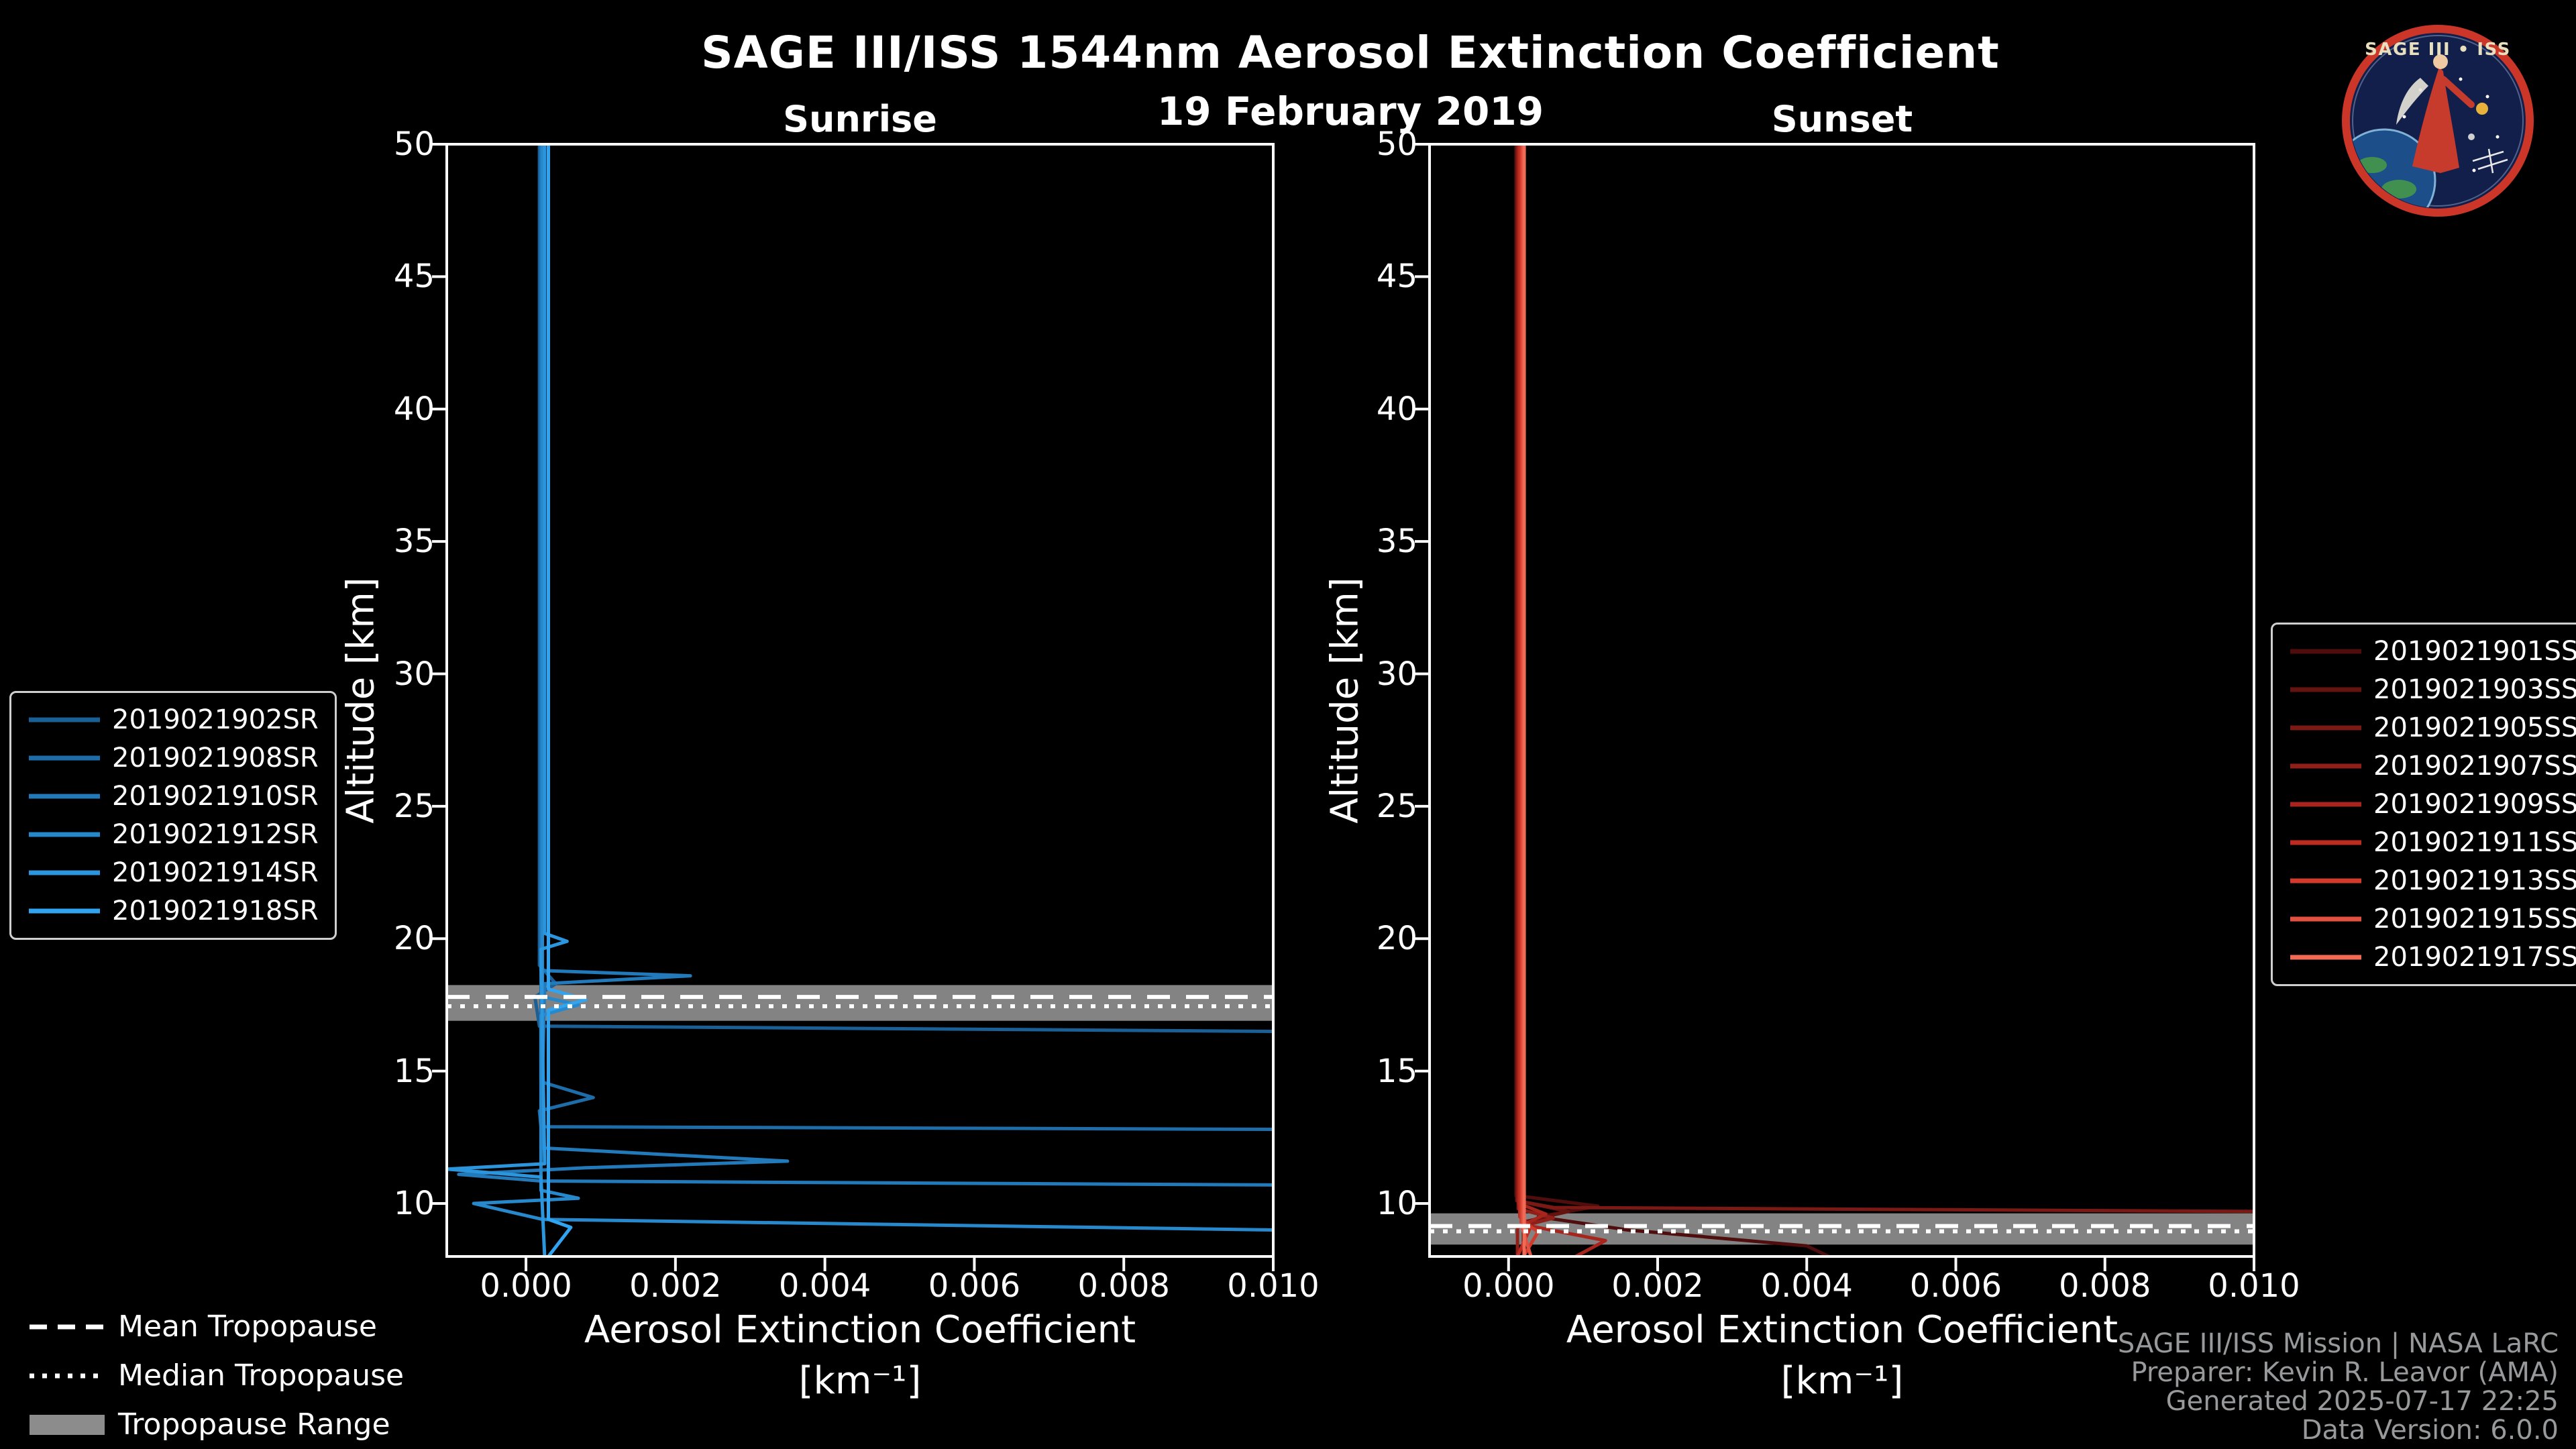 Image resolution: width=2576 pixels, height=1449 pixels. What do you see at coordinates (567, 700) in the screenshot?
I see `series-line-2019021918SR` at bounding box center [567, 700].